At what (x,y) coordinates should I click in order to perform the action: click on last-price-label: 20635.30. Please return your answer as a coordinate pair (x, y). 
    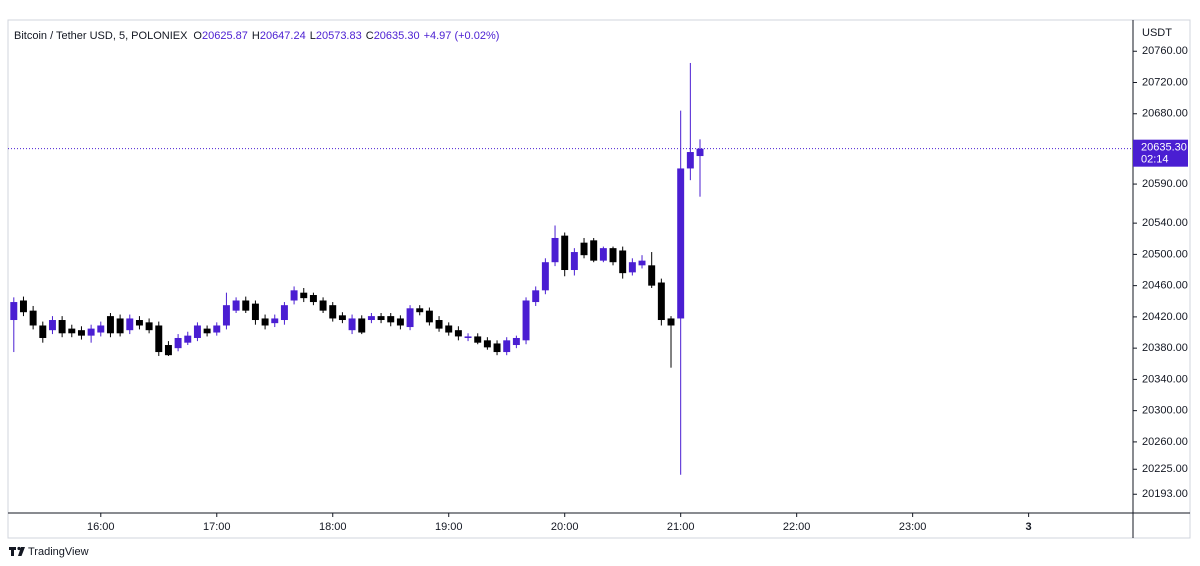
    Looking at the image, I should click on (1164, 148).